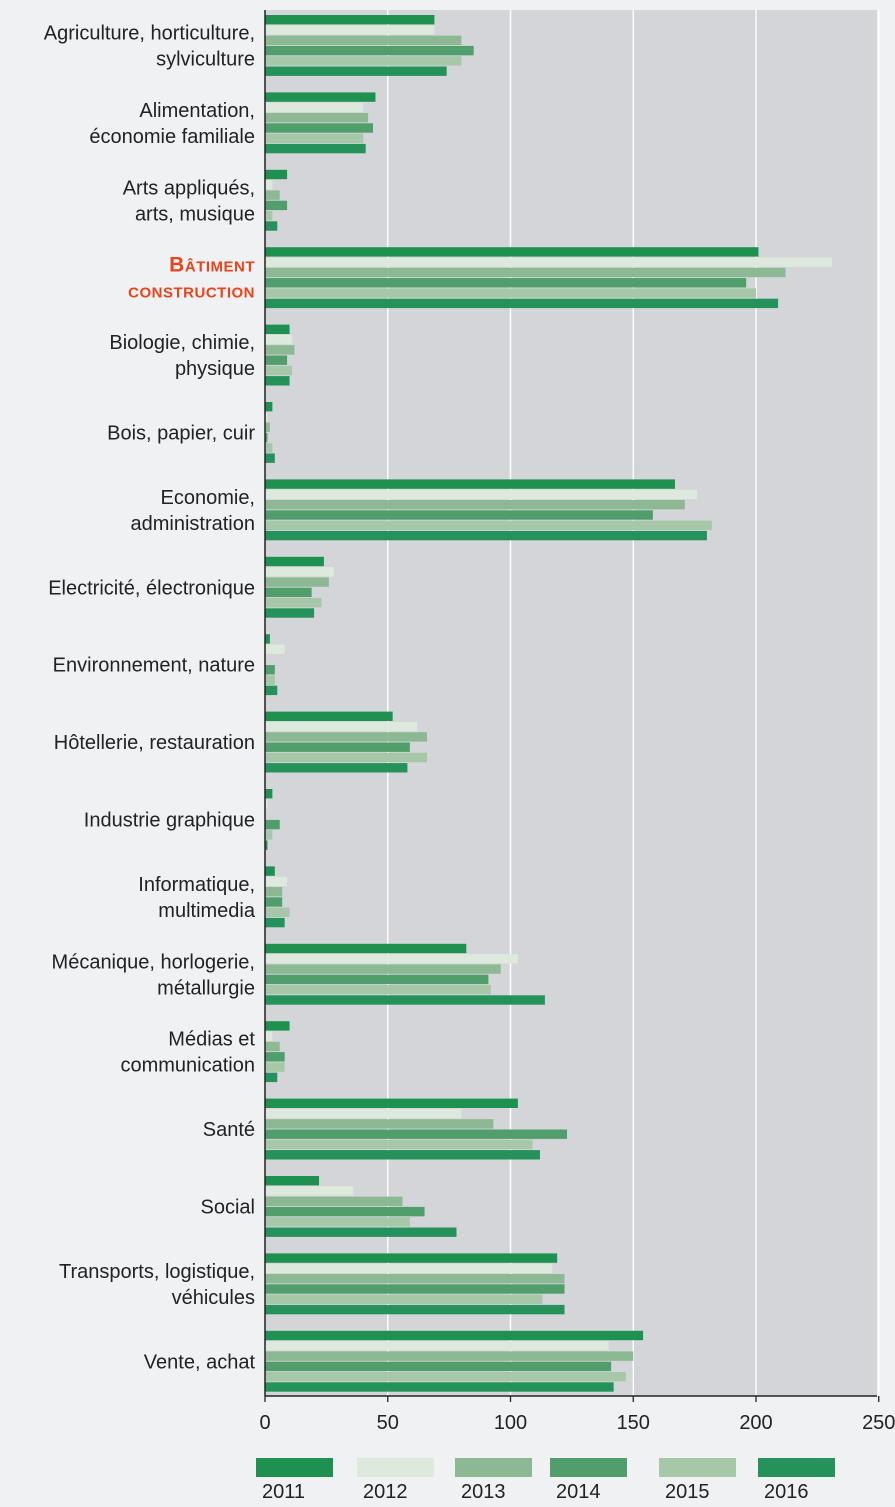 Image resolution: width=895 pixels, height=1507 pixels. What do you see at coordinates (229, 1130) in the screenshot?
I see `category-label: Santé` at bounding box center [229, 1130].